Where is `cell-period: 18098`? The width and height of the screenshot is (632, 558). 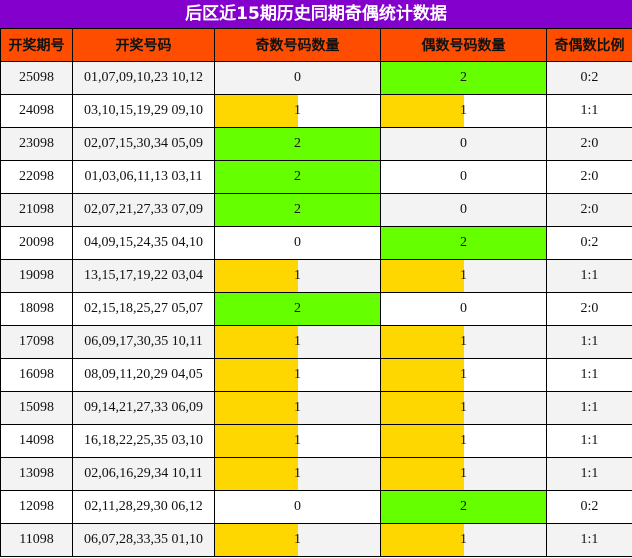
cell-period: 18098 is located at coordinates (36, 309).